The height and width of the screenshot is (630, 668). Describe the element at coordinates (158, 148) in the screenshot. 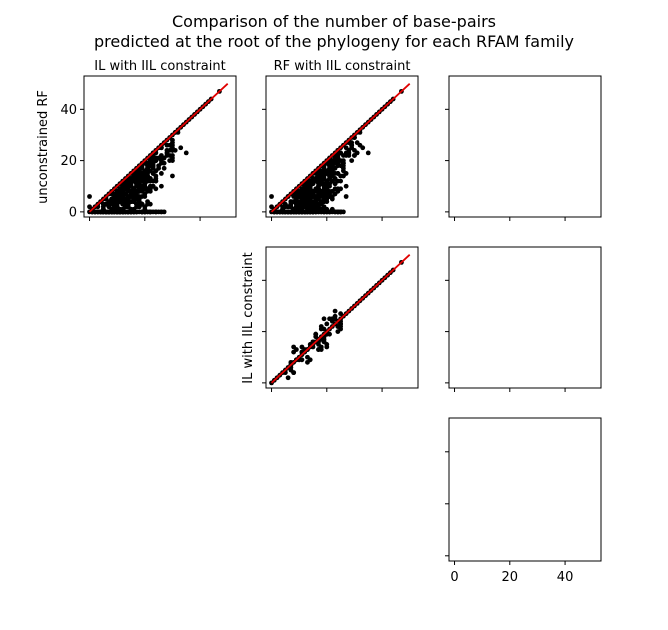

I see `identity-line-row1-col1` at that location.